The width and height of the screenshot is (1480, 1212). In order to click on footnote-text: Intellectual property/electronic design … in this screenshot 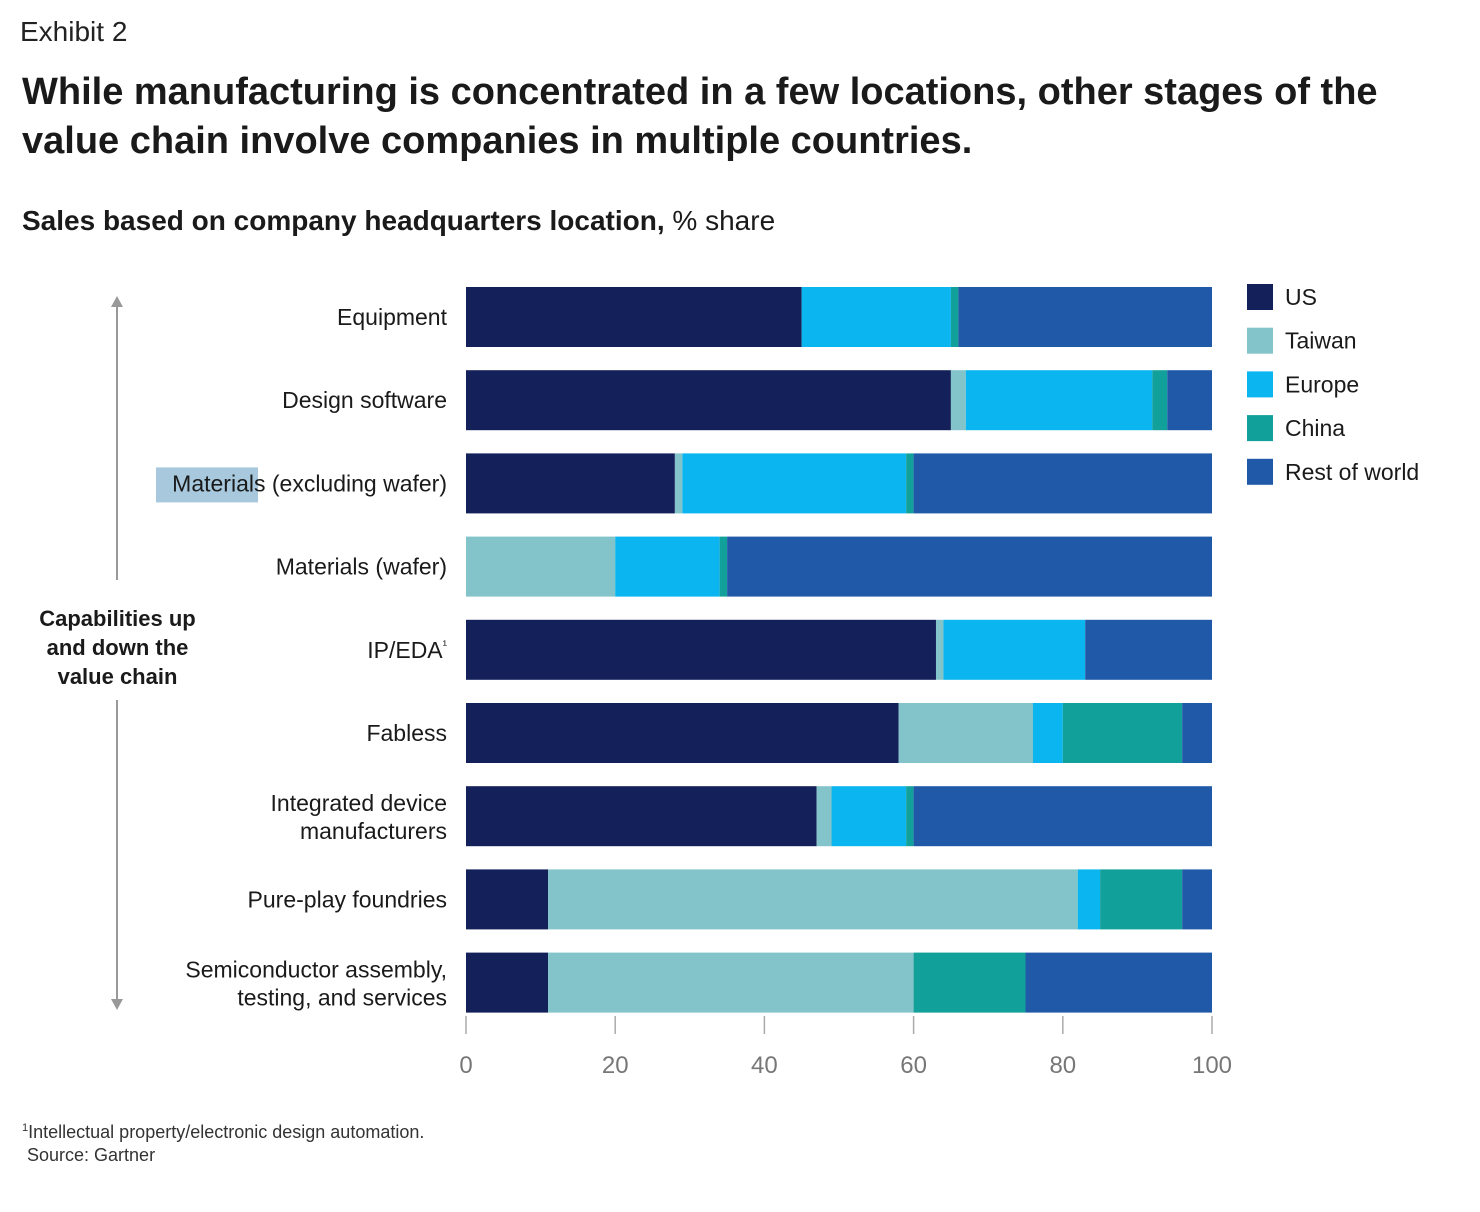, I will do `click(226, 1132)`.